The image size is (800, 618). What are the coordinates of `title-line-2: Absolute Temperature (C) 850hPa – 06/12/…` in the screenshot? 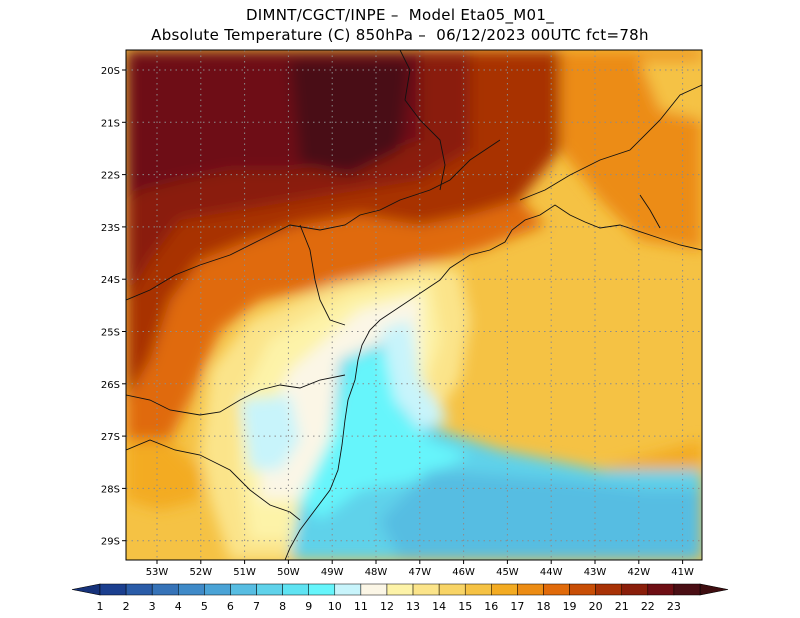 It's located at (400, 35).